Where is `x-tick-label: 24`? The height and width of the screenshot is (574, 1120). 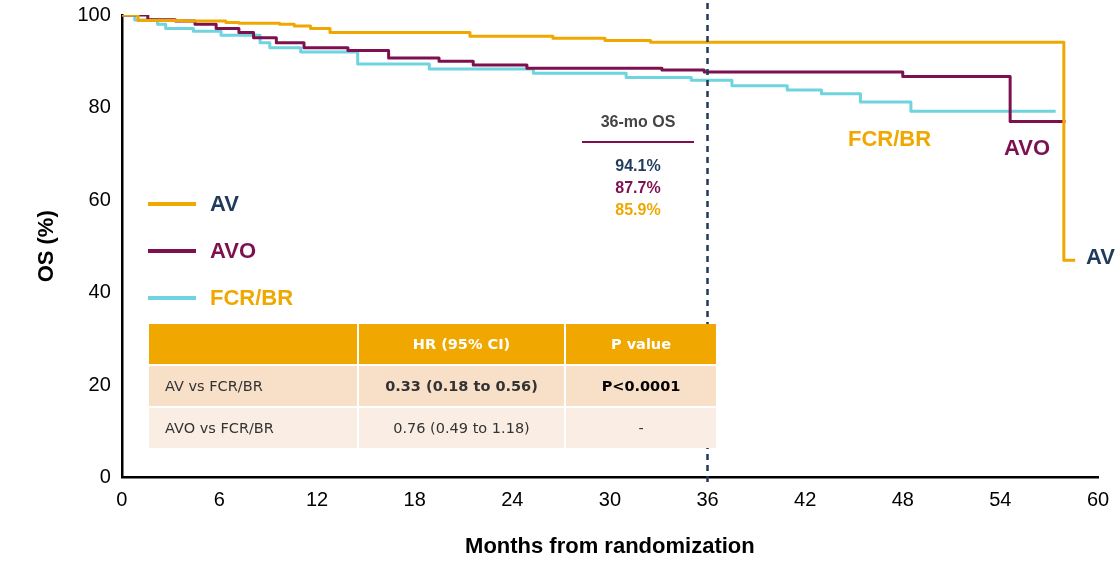
x-tick-label: 24 is located at coordinates (512, 499).